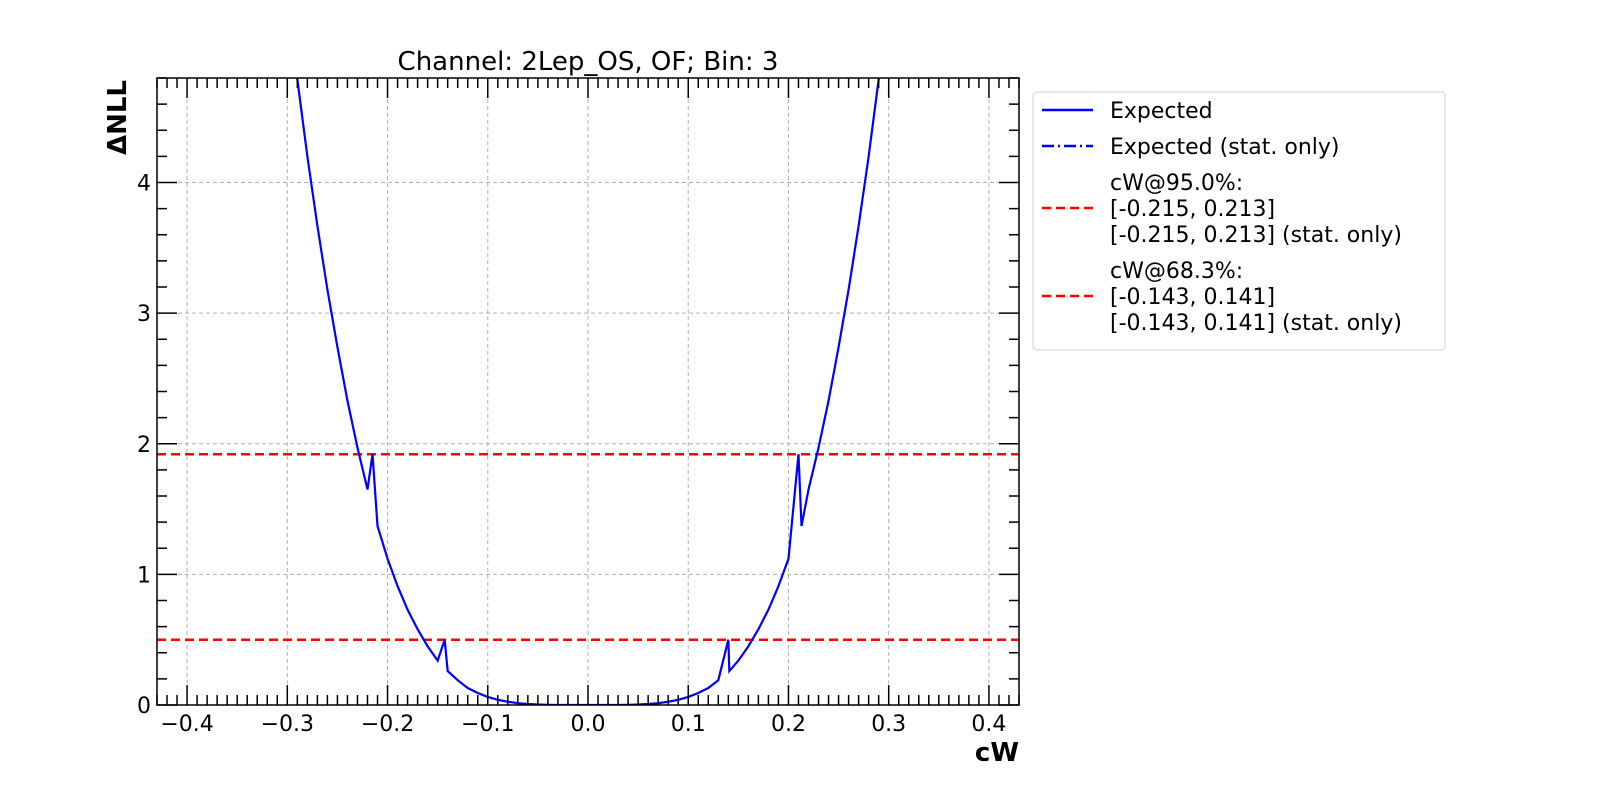 This screenshot has width=1600, height=804. I want to click on x-tick-label: 0.3, so click(888, 724).